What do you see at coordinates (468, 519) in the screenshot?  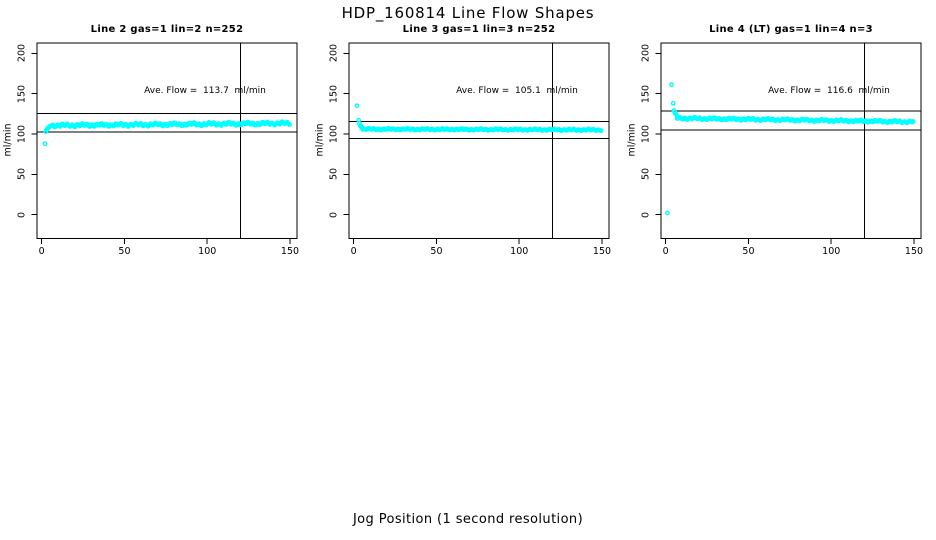 I see `x-axis-label: Jog Position (1 second resolution)` at bounding box center [468, 519].